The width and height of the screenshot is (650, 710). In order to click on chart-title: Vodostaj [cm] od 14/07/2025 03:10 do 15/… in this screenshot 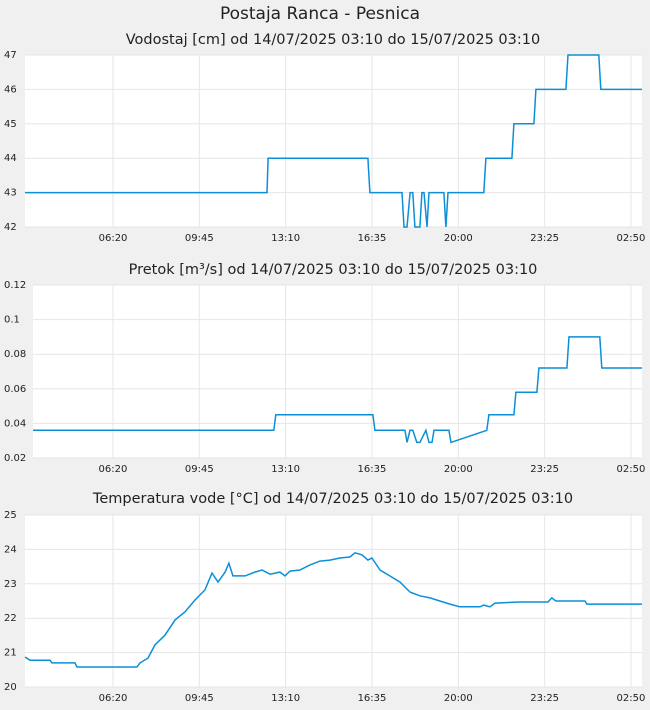, I will do `click(333, 40)`.